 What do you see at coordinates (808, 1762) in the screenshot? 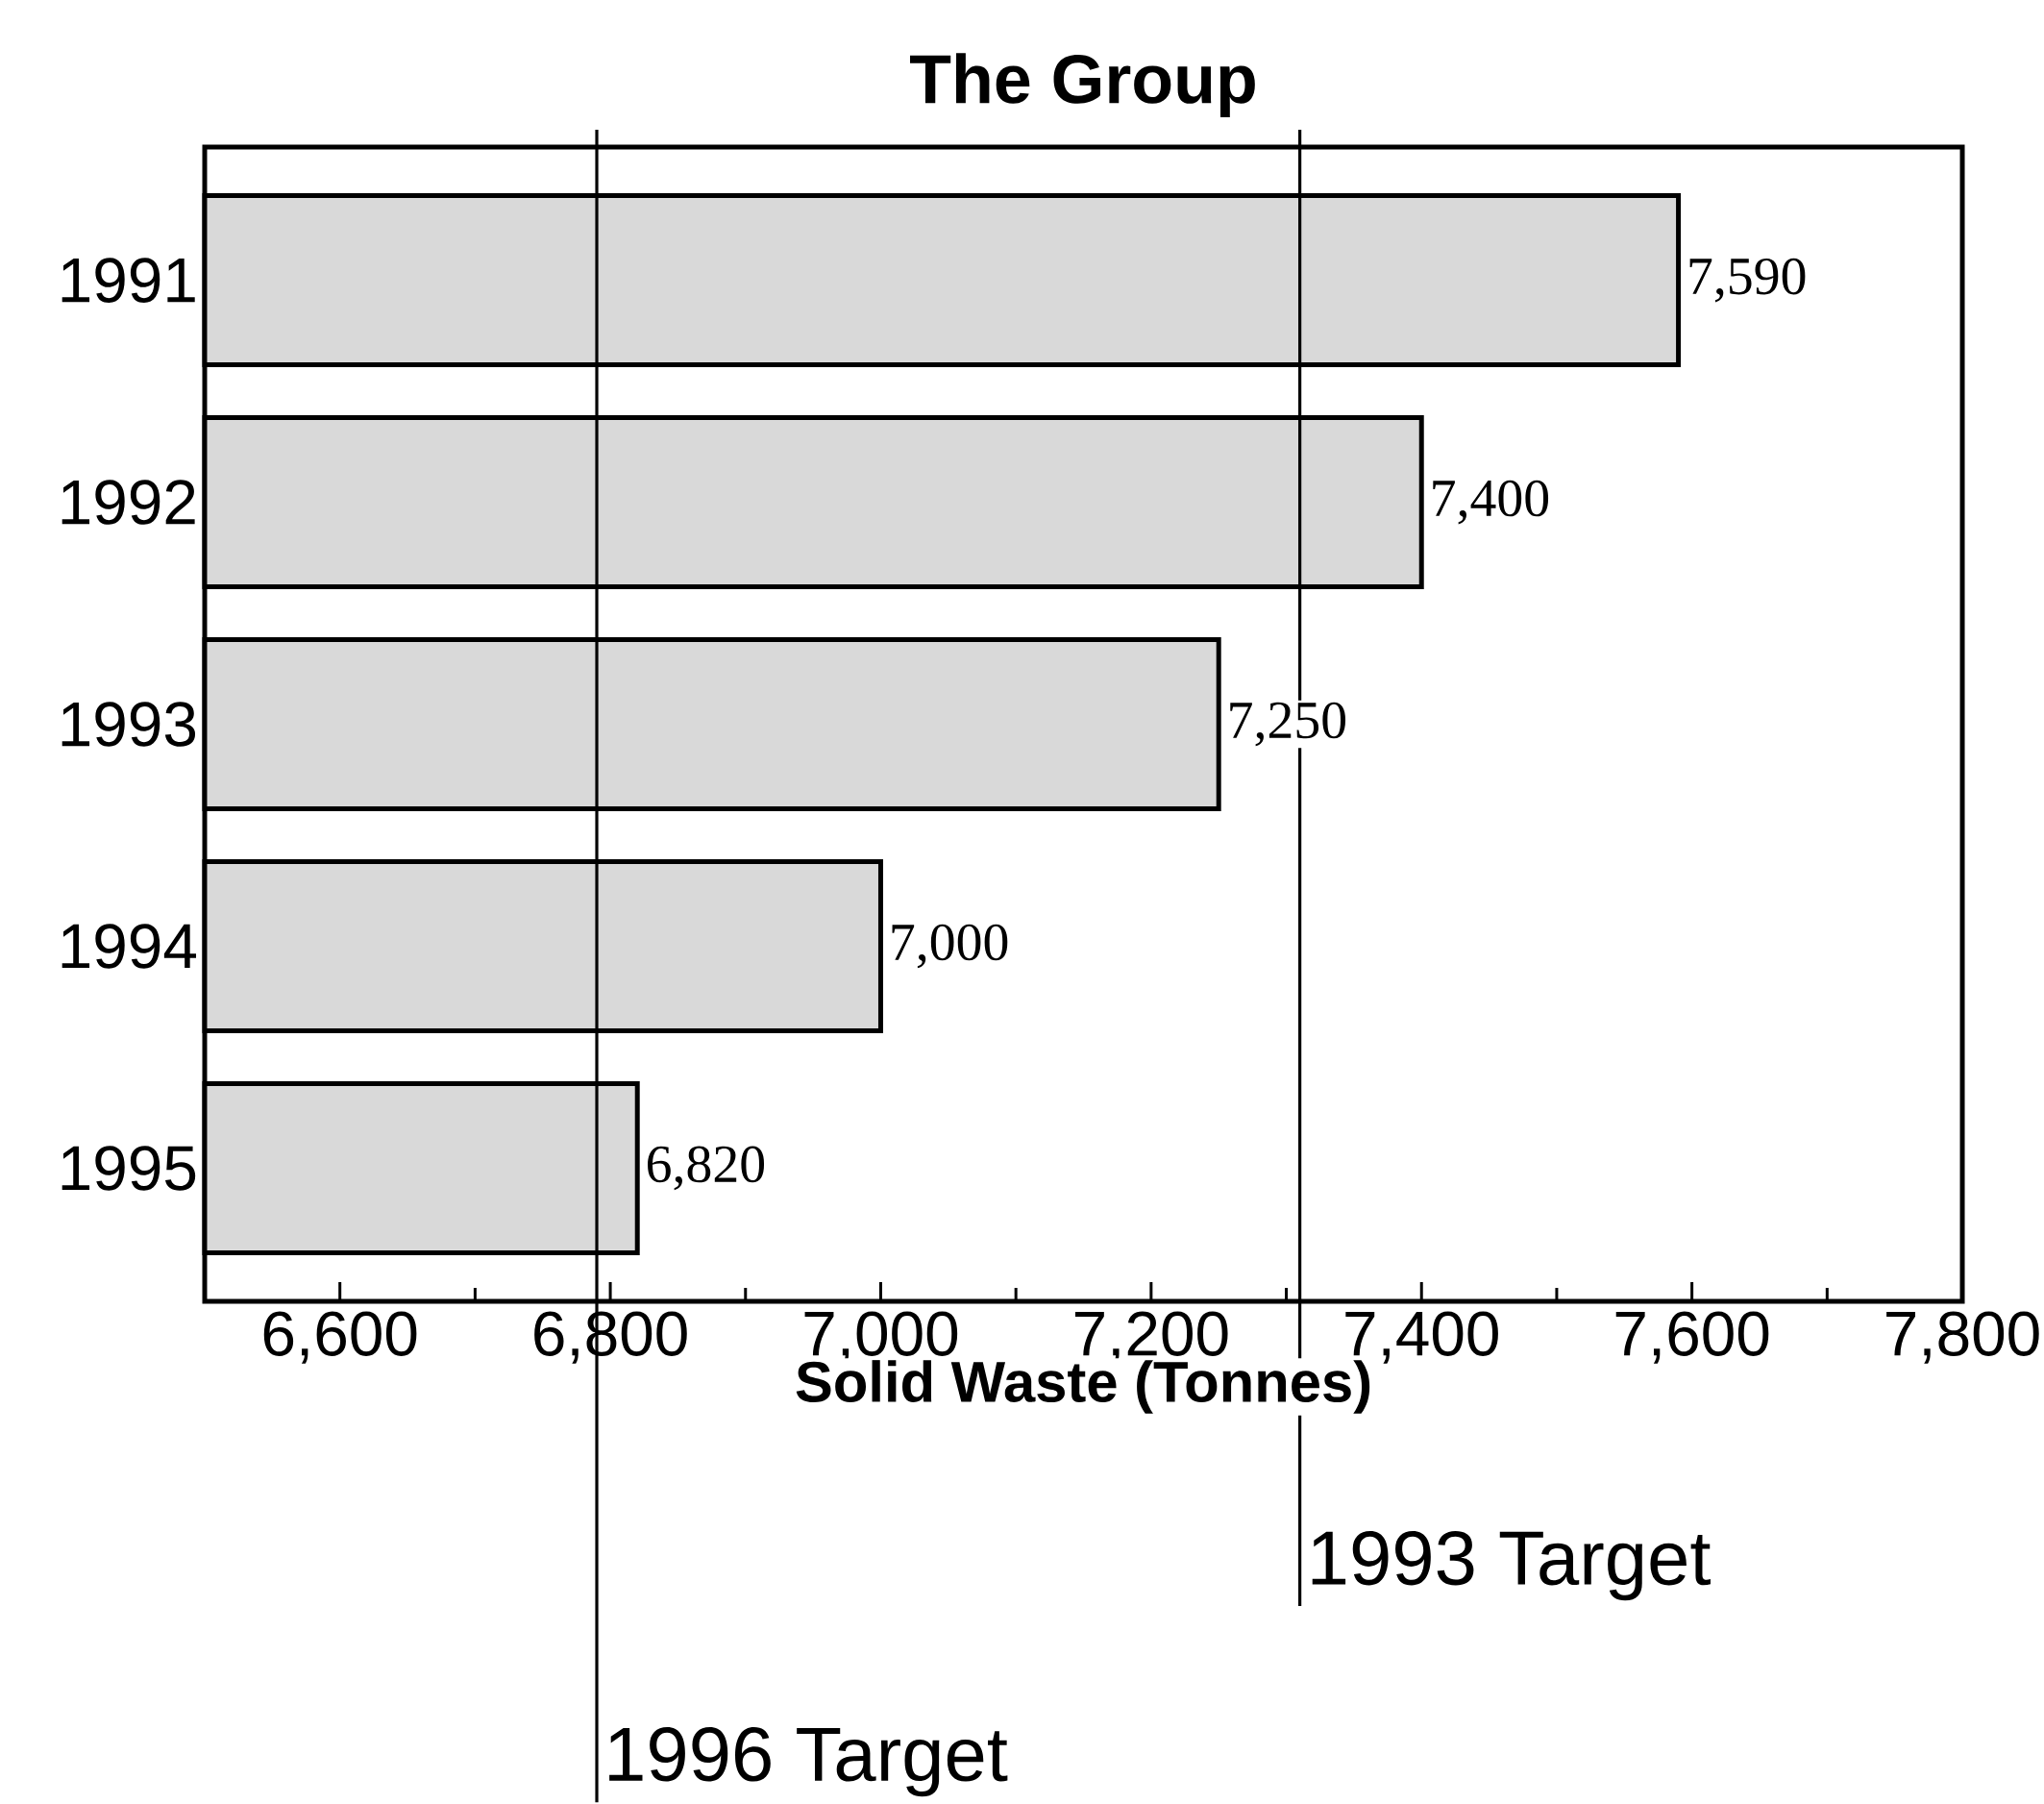
I see `ref-line-label: 1996 Target` at bounding box center [808, 1762].